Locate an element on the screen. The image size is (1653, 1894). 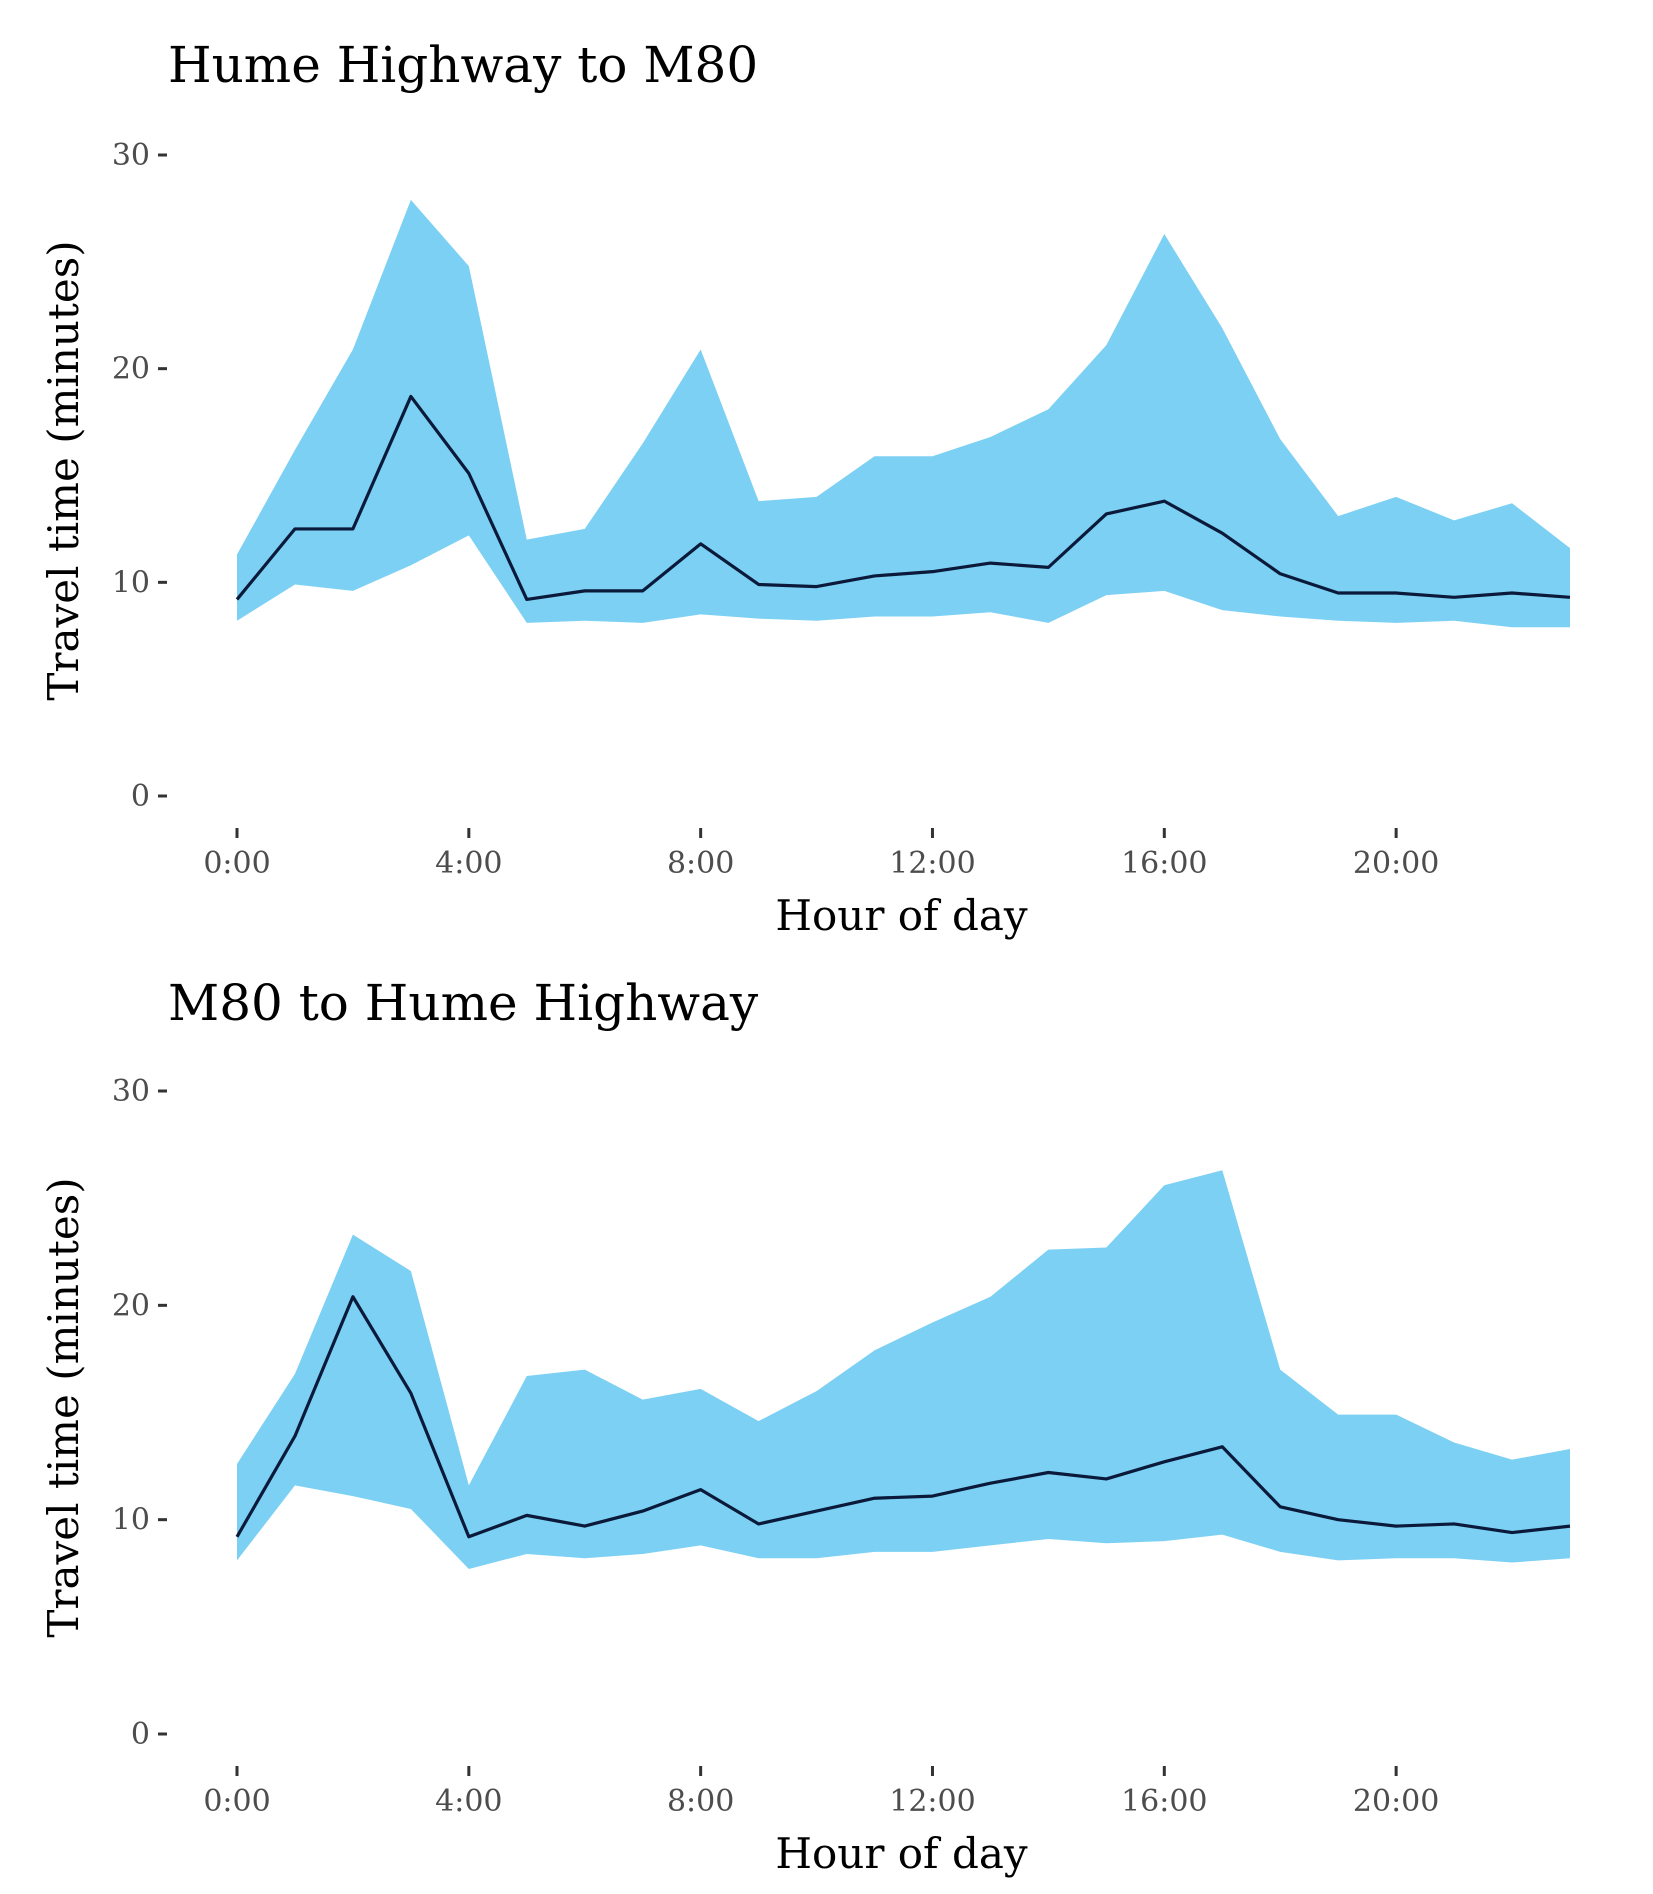
panel-title: M80 to Hume Highway is located at coordinates (463, 1003).